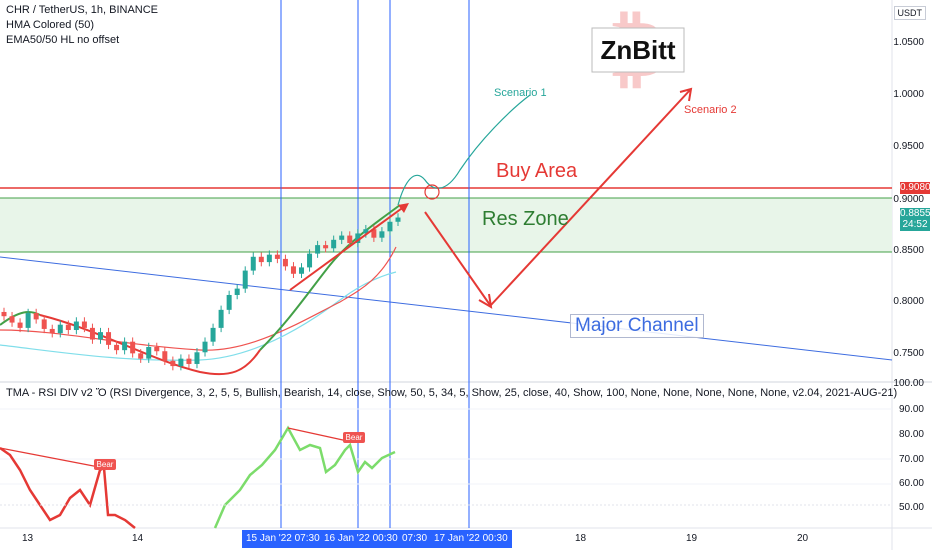  I want to click on rsi-tick: 100.00, so click(908, 383).